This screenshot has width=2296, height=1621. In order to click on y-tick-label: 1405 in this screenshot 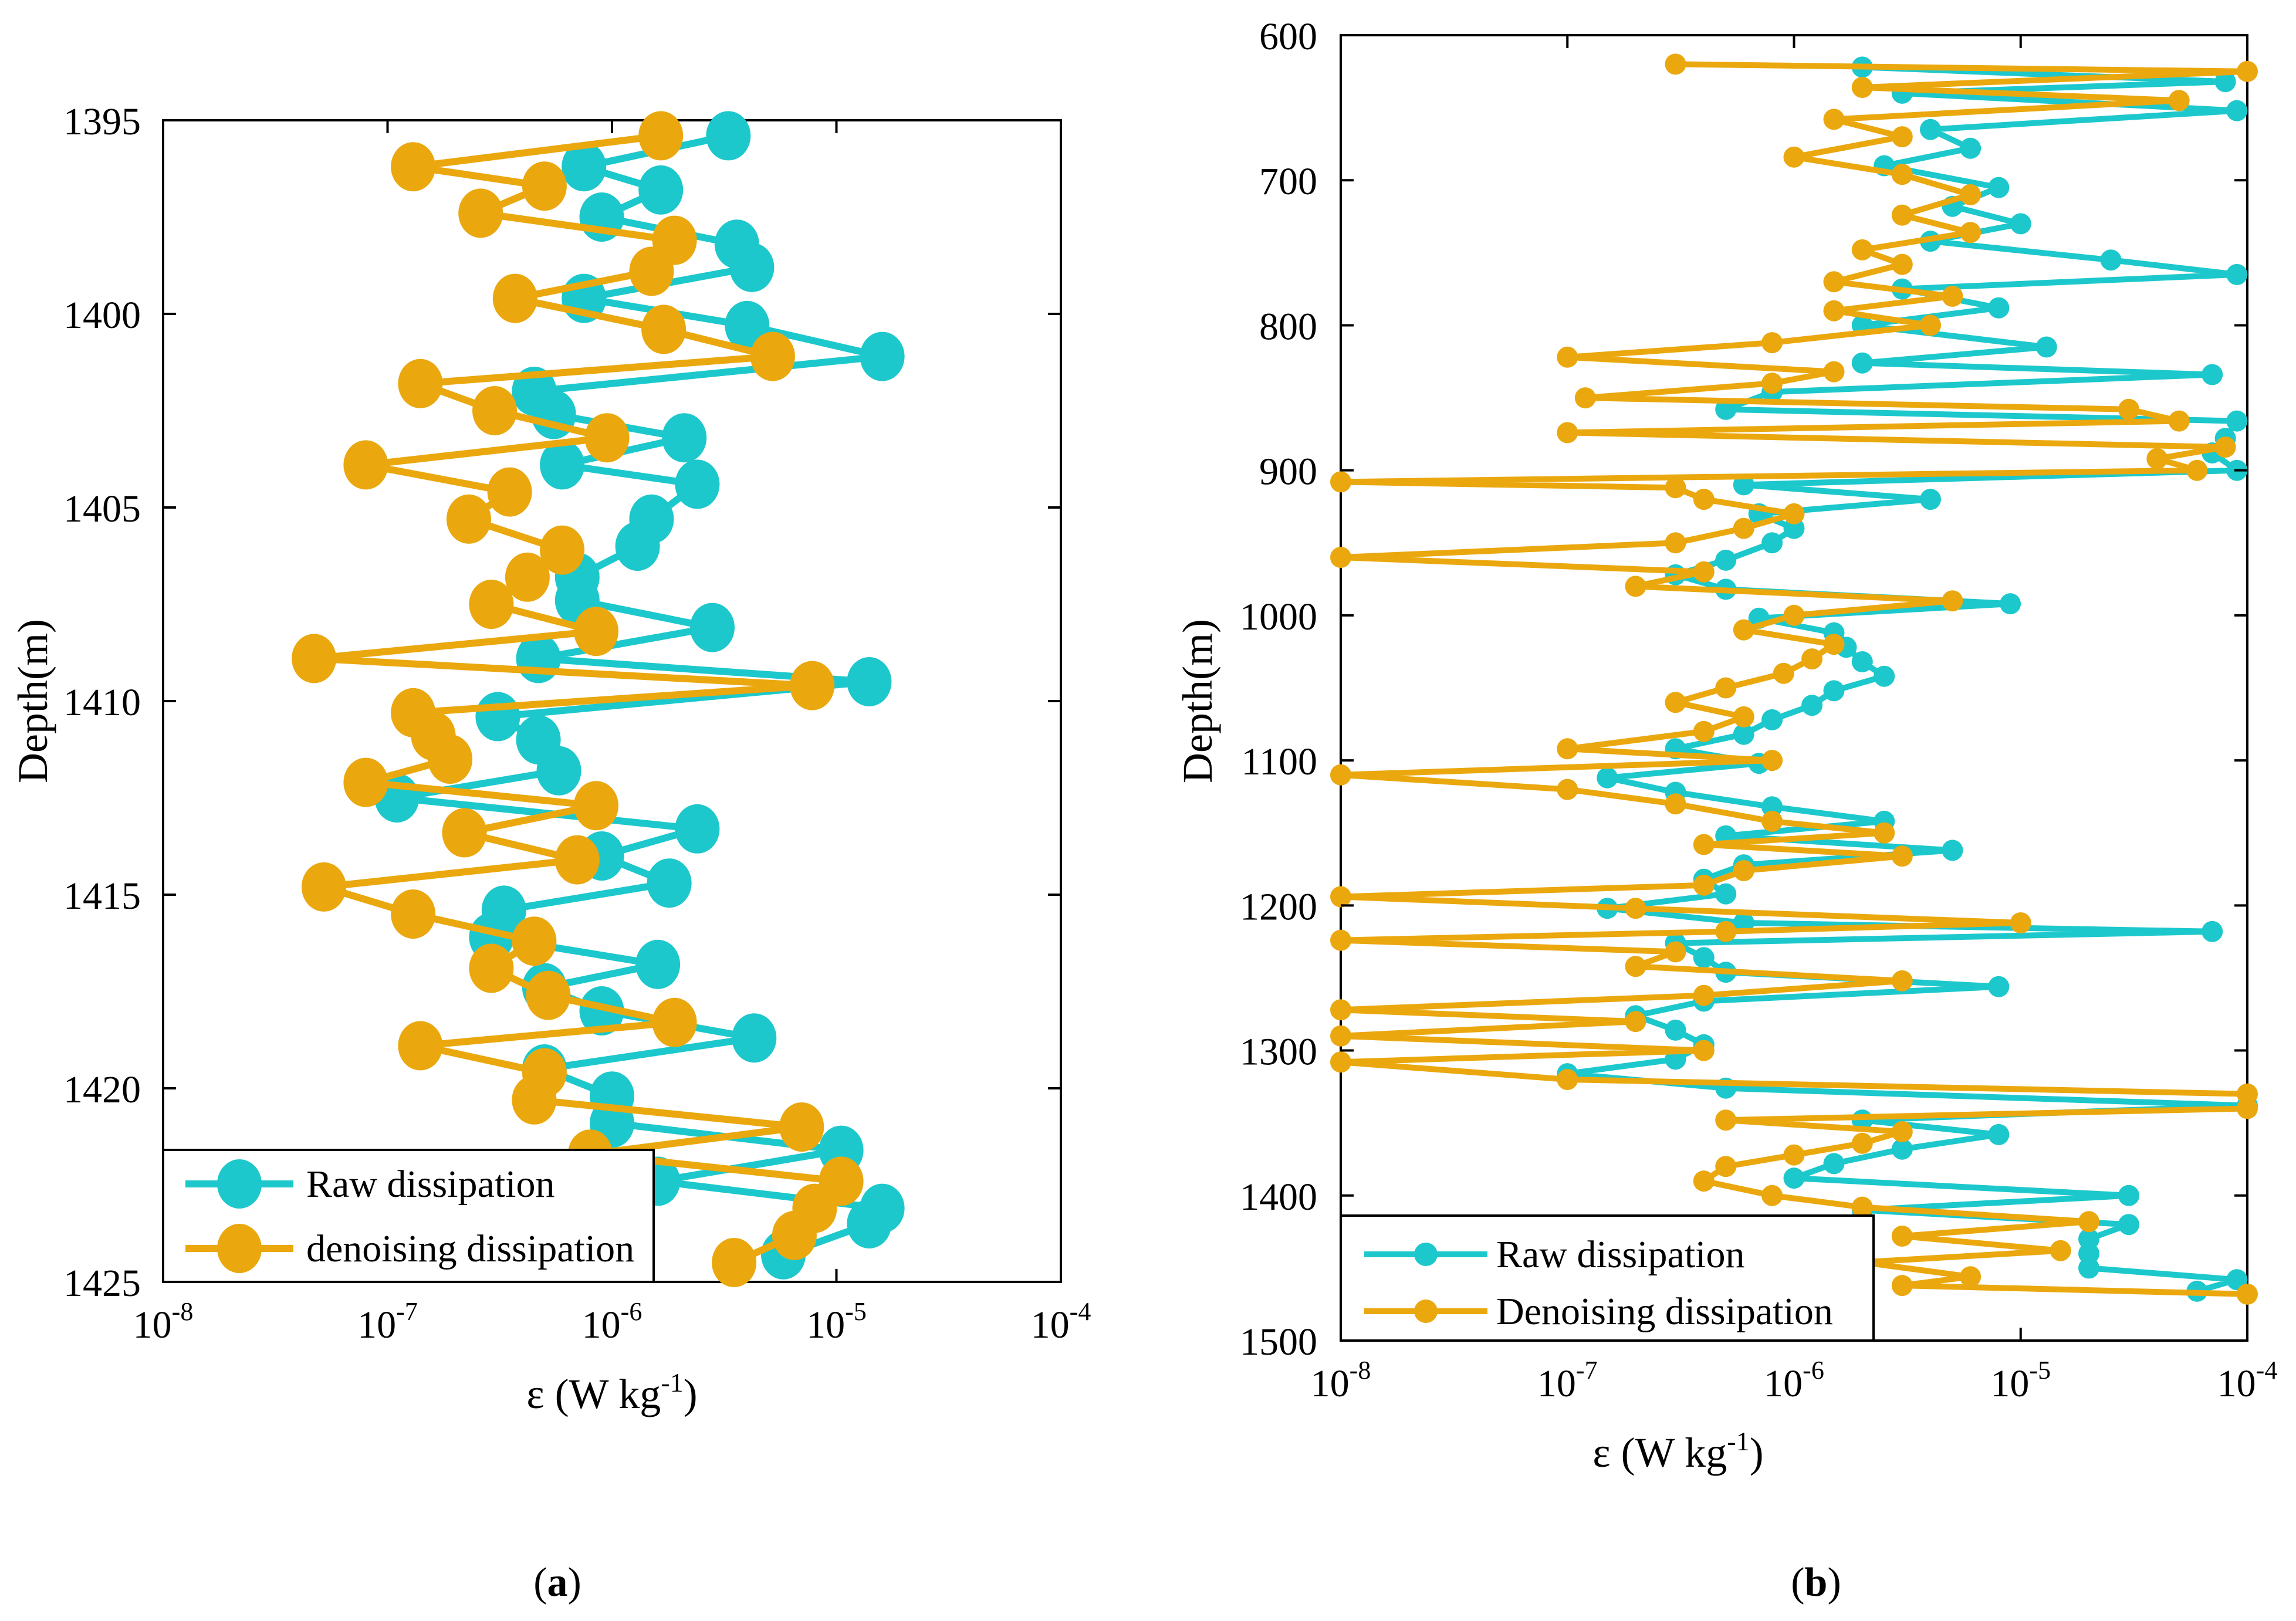, I will do `click(102, 509)`.